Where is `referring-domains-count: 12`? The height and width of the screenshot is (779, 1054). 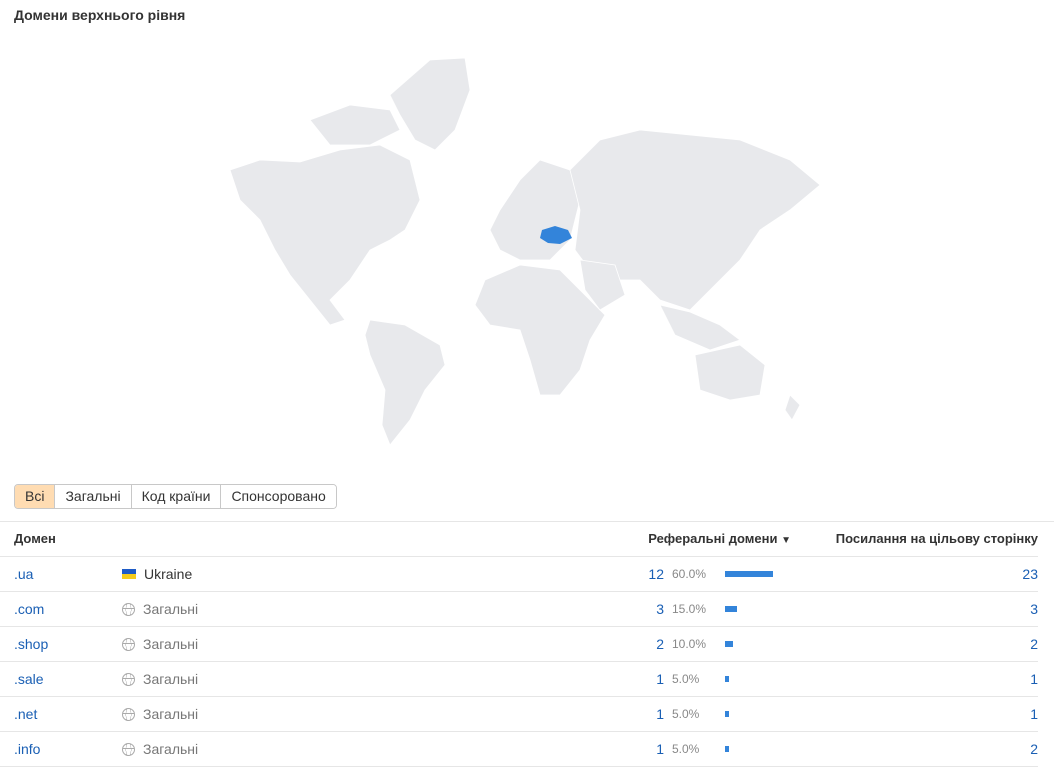
referring-domains-count: 12 is located at coordinates (656, 574).